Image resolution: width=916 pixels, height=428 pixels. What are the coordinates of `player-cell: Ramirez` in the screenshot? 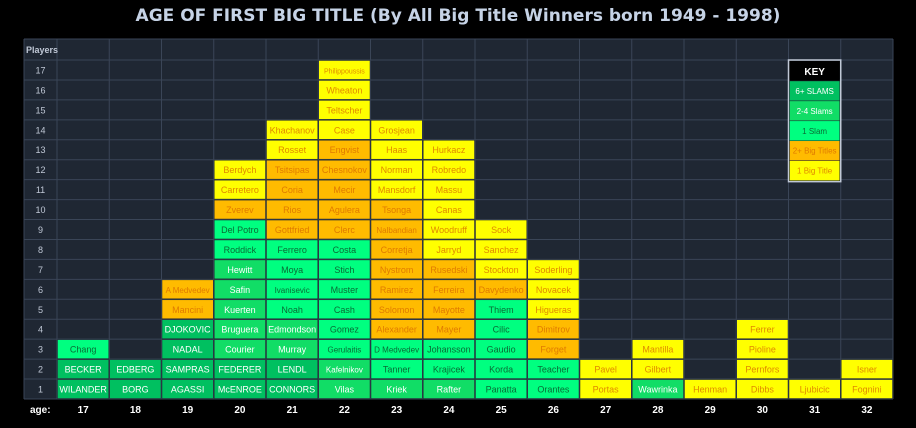 It's located at (396, 289).